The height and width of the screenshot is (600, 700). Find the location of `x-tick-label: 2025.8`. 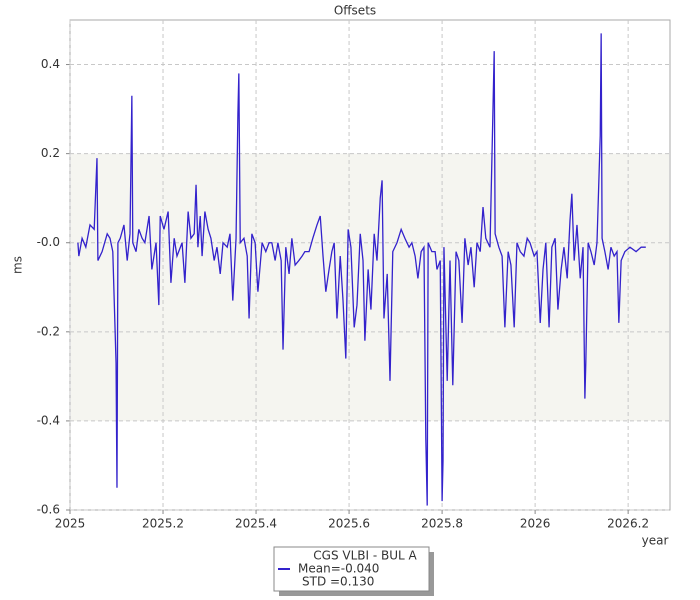

x-tick-label: 2025.8 is located at coordinates (442, 524).